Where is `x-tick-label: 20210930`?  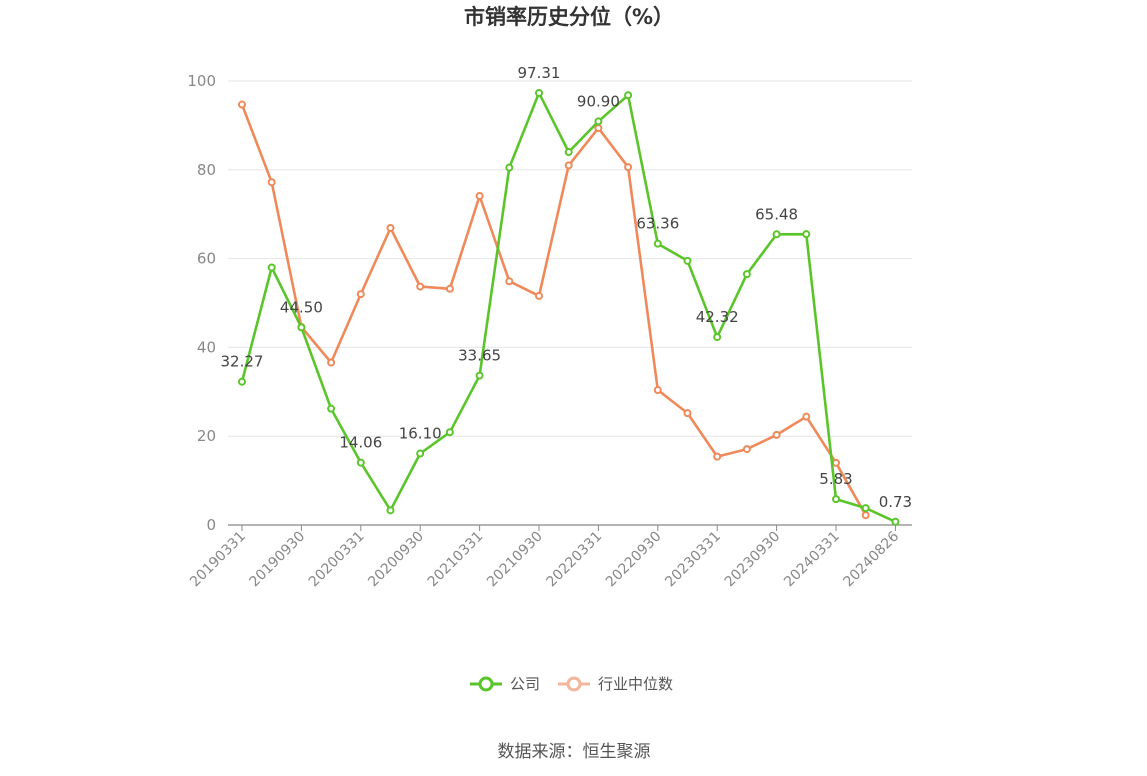
x-tick-label: 20210930 is located at coordinates (515, 560).